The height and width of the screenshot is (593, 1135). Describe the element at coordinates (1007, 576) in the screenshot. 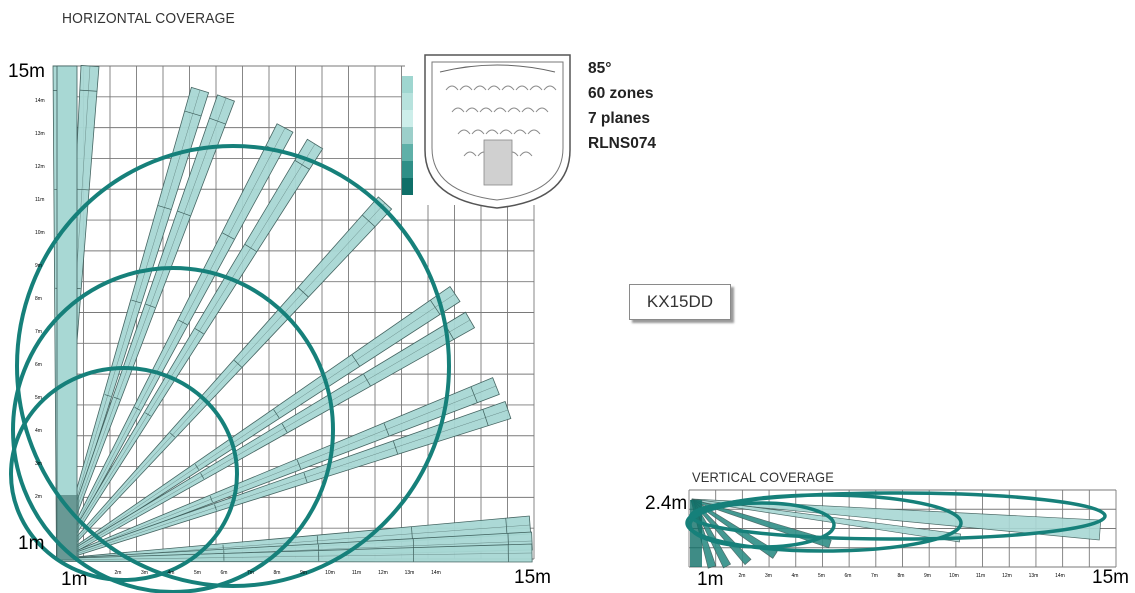

I see `vertical-x-tick-label: 12m` at that location.